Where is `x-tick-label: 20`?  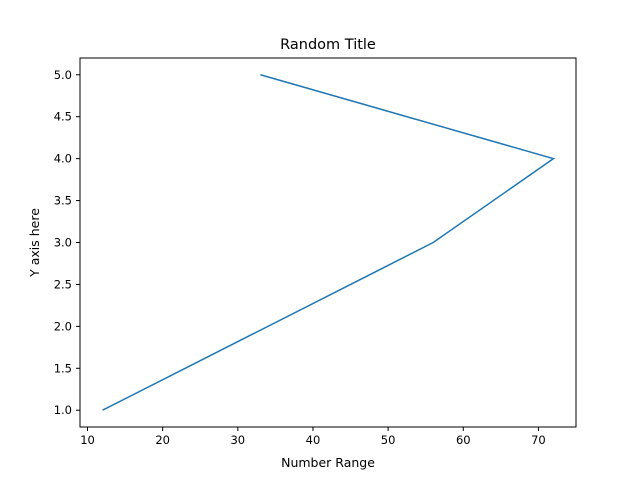
x-tick-label: 20 is located at coordinates (162, 440).